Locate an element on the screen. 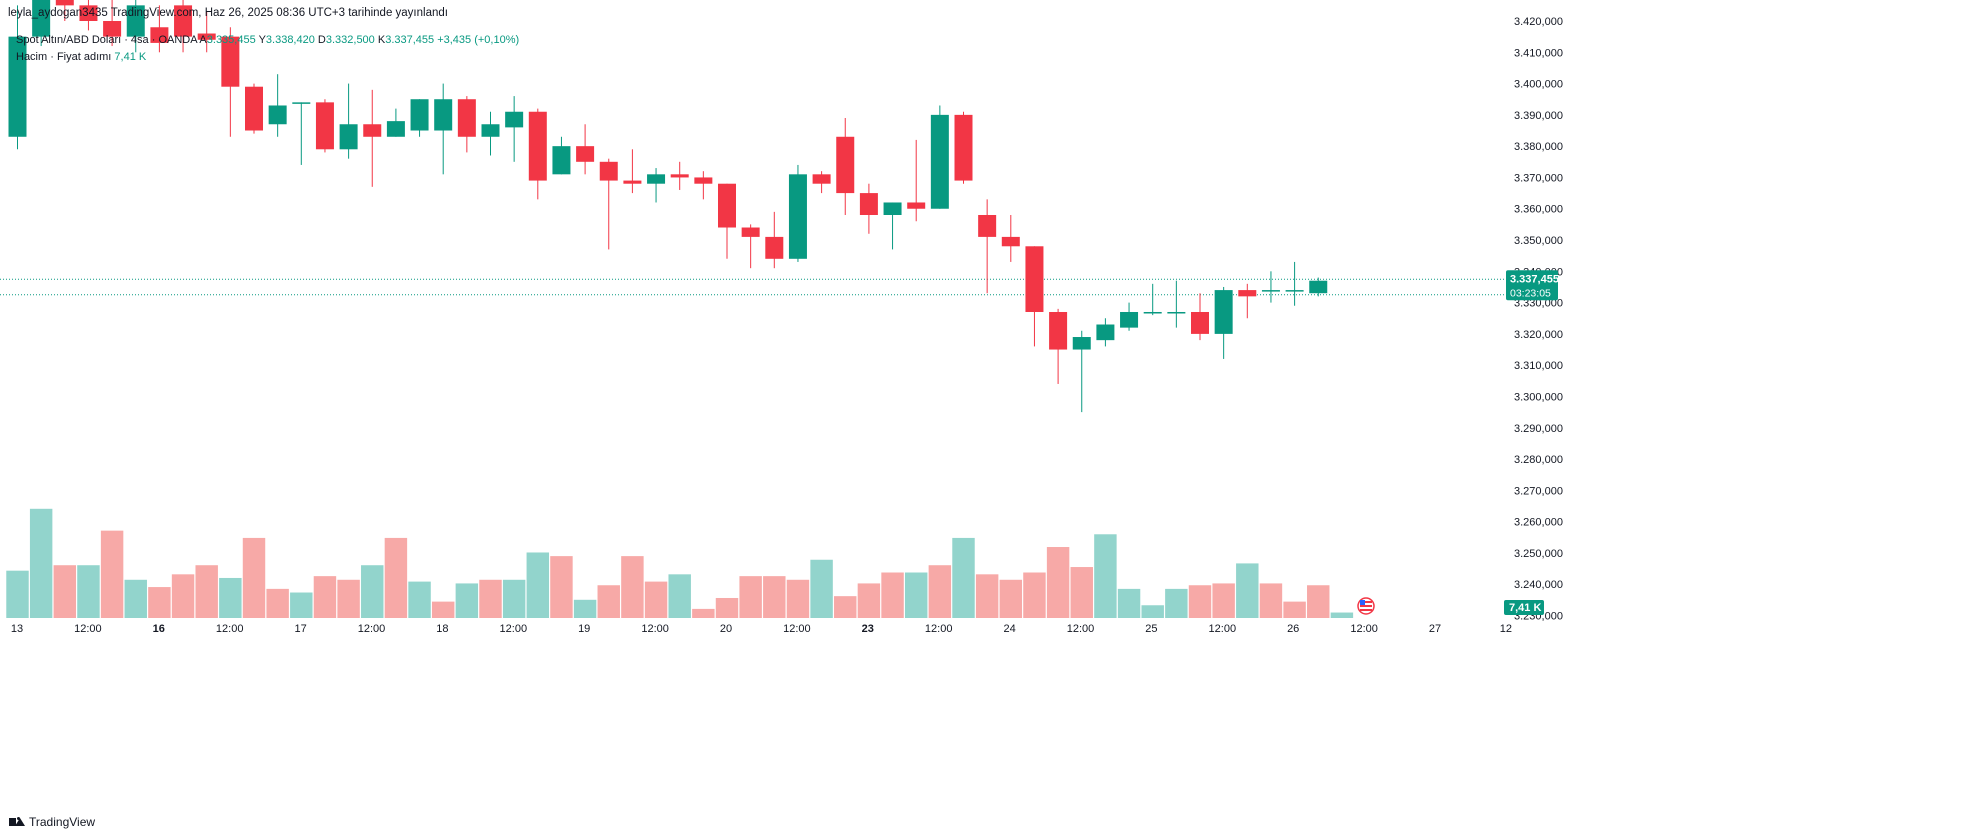  time-tick-label: 12:00 is located at coordinates (1081, 629).